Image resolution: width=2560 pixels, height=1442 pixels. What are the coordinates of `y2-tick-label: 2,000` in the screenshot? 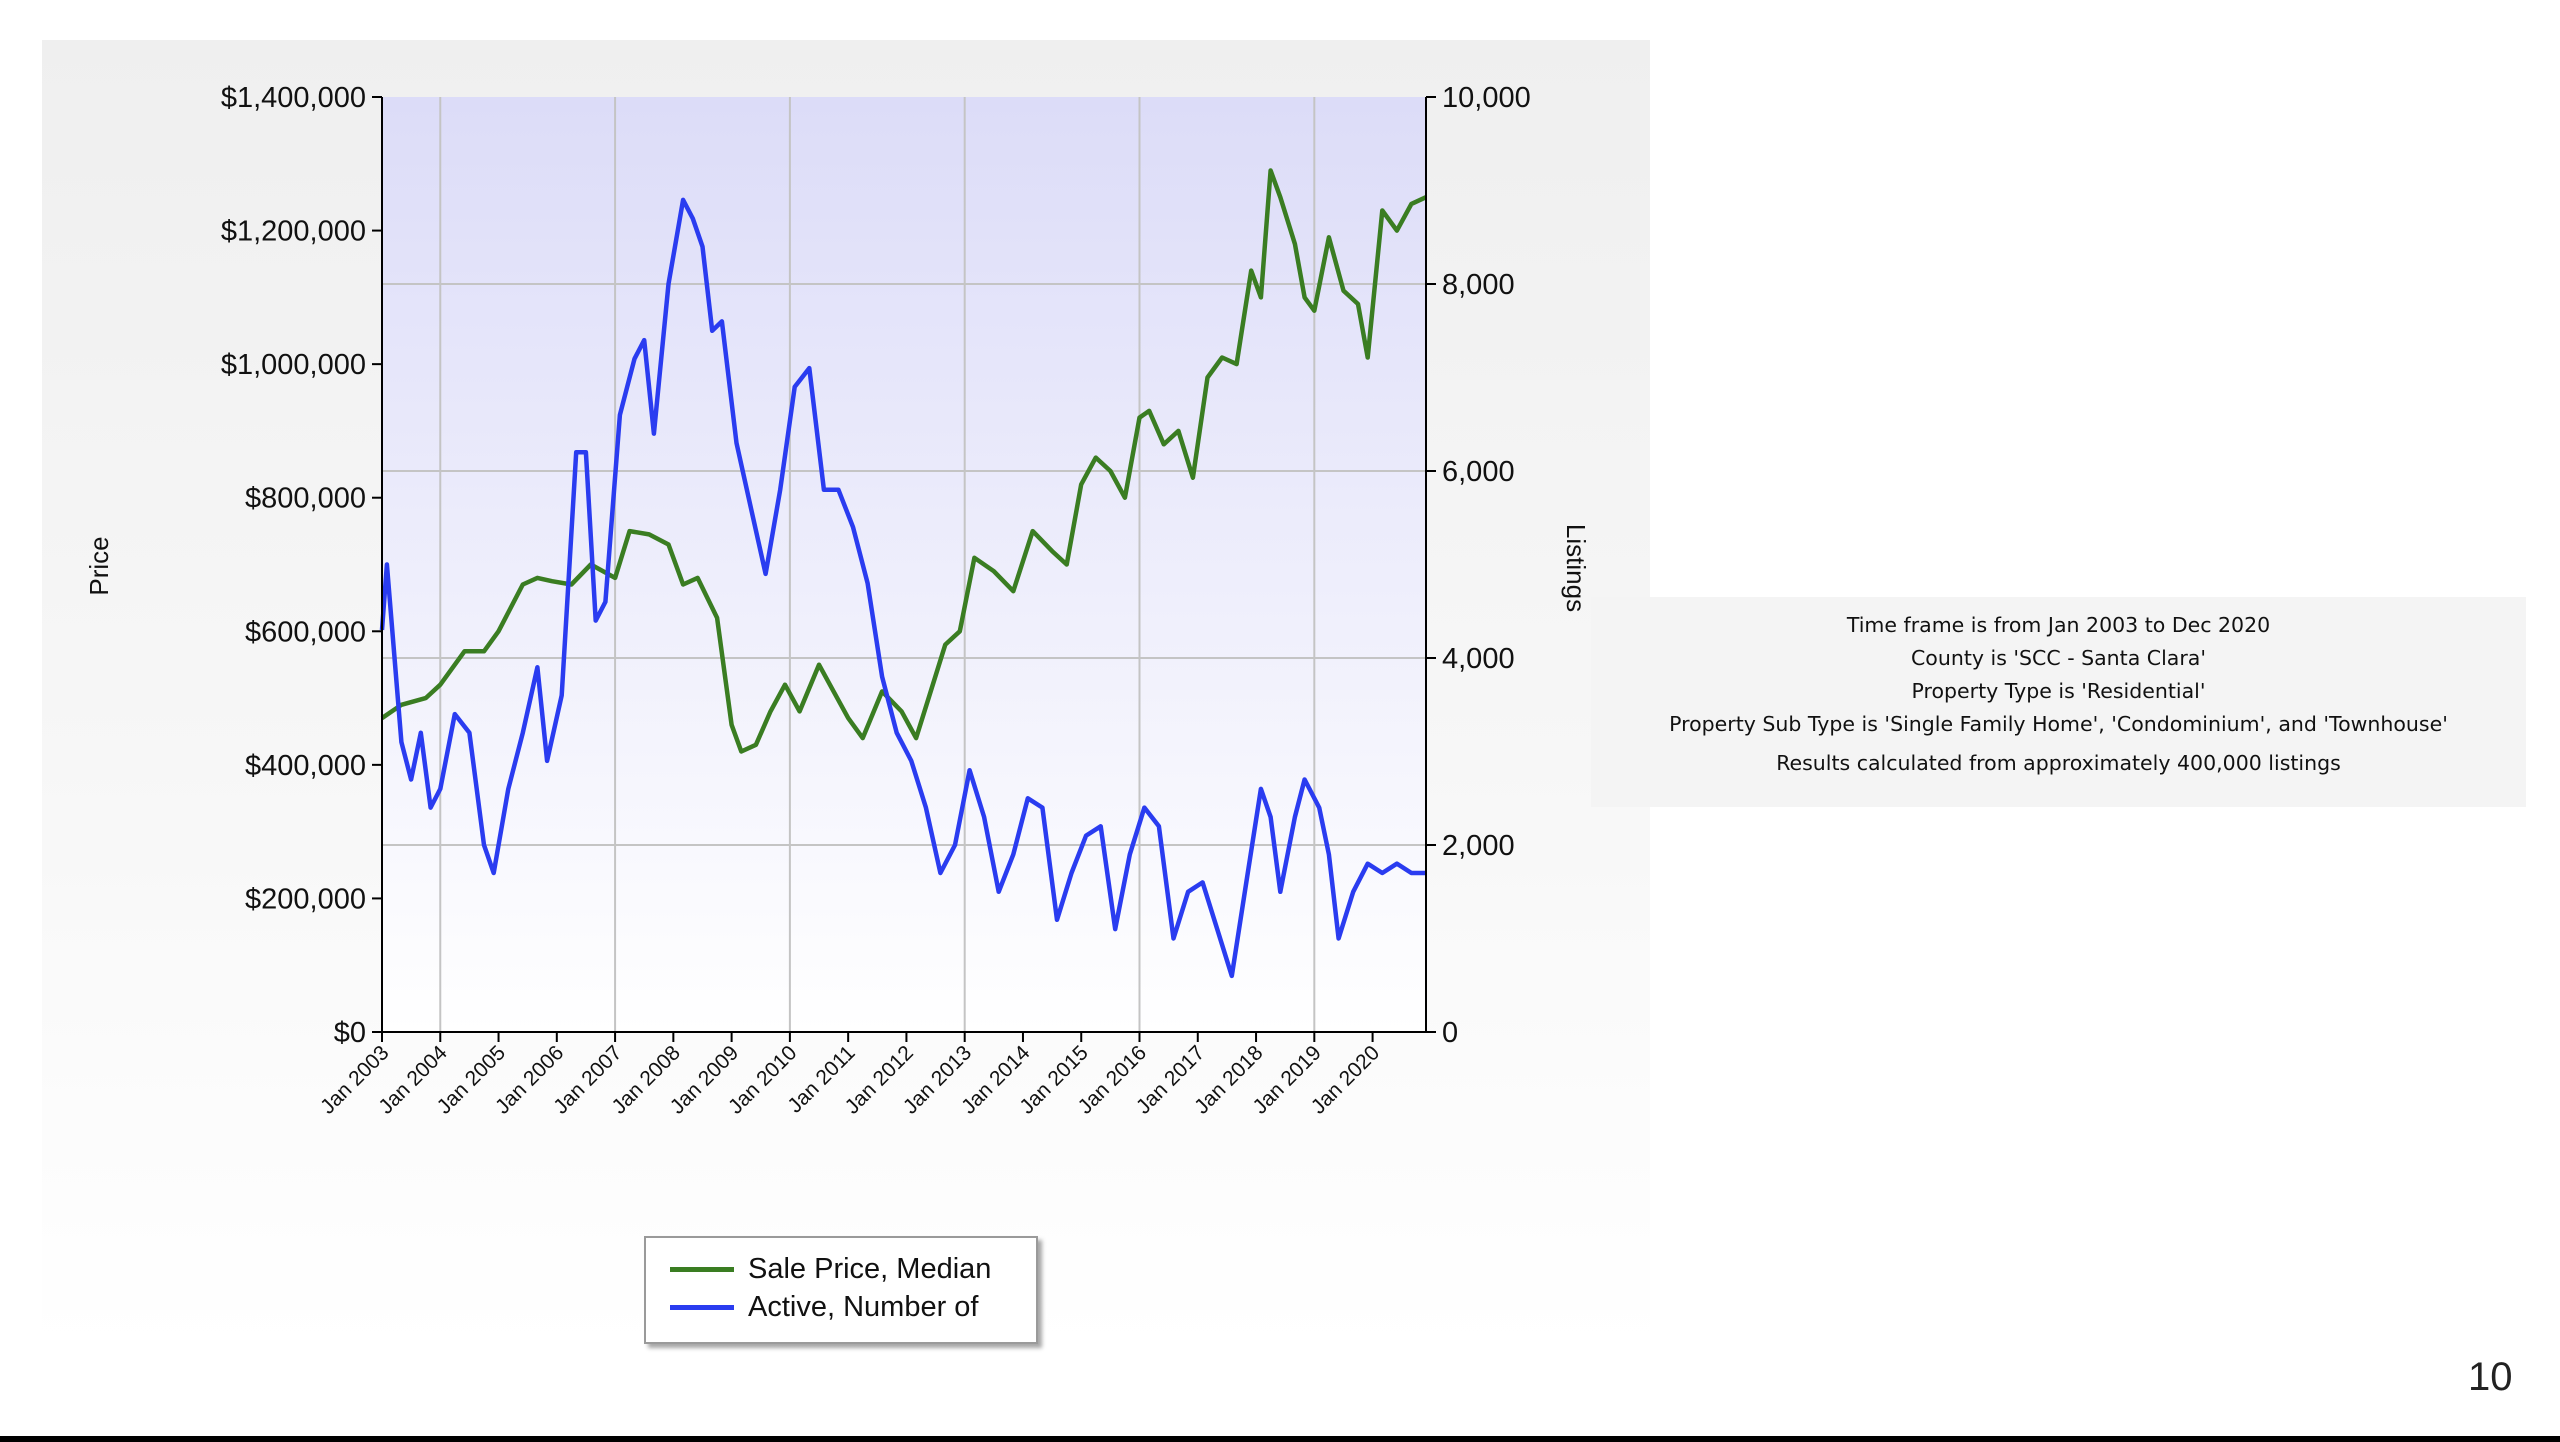 It's located at (1478, 846).